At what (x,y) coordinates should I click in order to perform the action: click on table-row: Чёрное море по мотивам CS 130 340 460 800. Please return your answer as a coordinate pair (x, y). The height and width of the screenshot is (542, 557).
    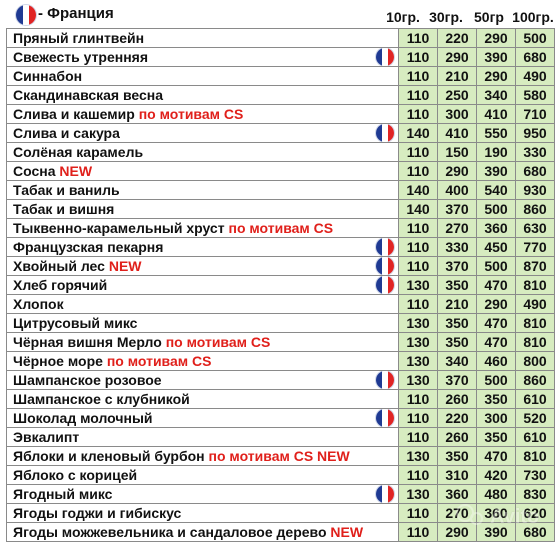
    Looking at the image, I should click on (280, 361).